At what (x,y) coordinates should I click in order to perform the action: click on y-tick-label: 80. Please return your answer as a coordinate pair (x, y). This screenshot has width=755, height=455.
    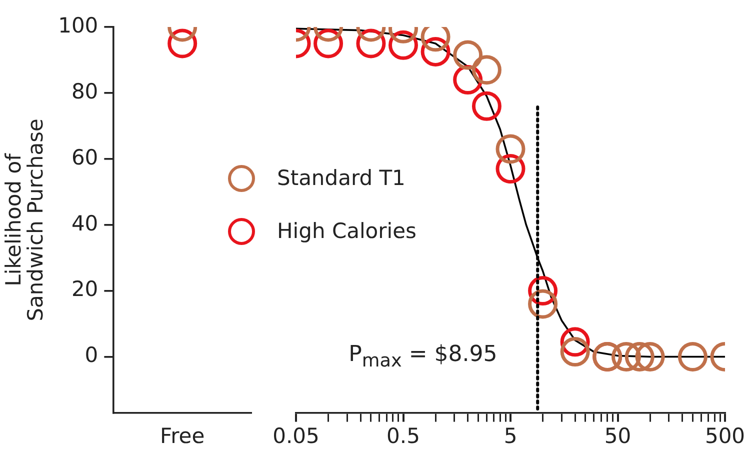
    Looking at the image, I should click on (84, 91).